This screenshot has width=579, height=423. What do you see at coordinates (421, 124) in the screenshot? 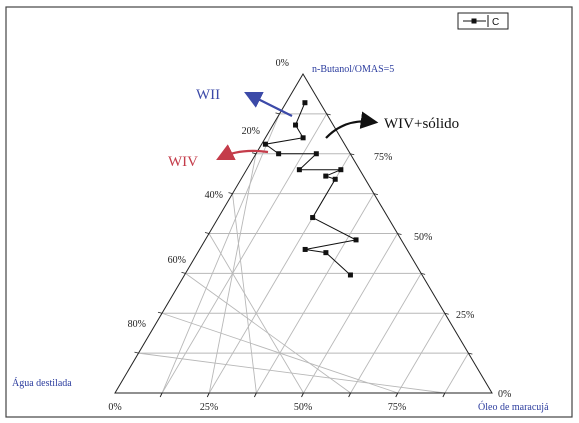
I see `annotation-wiv-solido-text: WIV+sólido` at bounding box center [421, 124].